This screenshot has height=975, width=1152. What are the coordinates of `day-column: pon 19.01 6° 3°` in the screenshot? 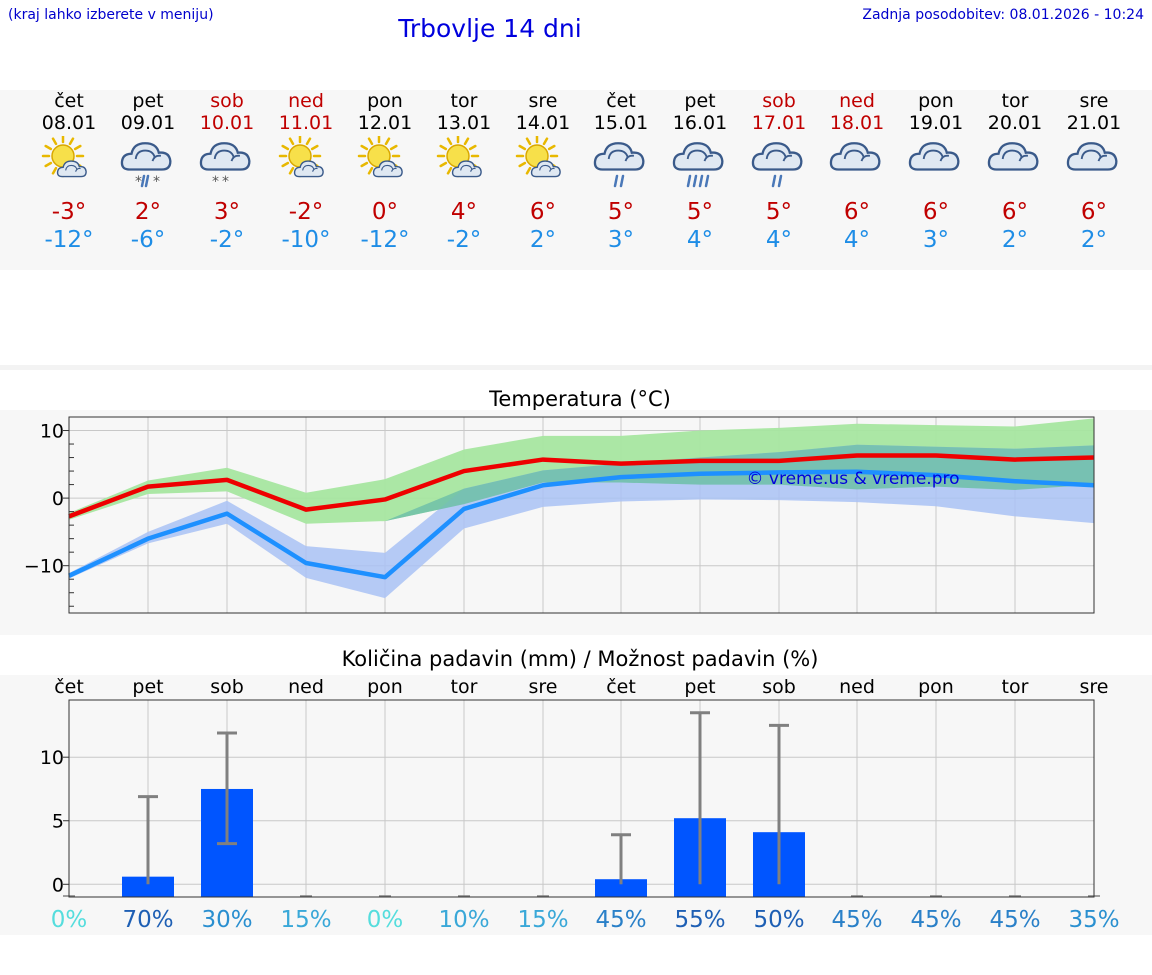 It's located at (936, 172).